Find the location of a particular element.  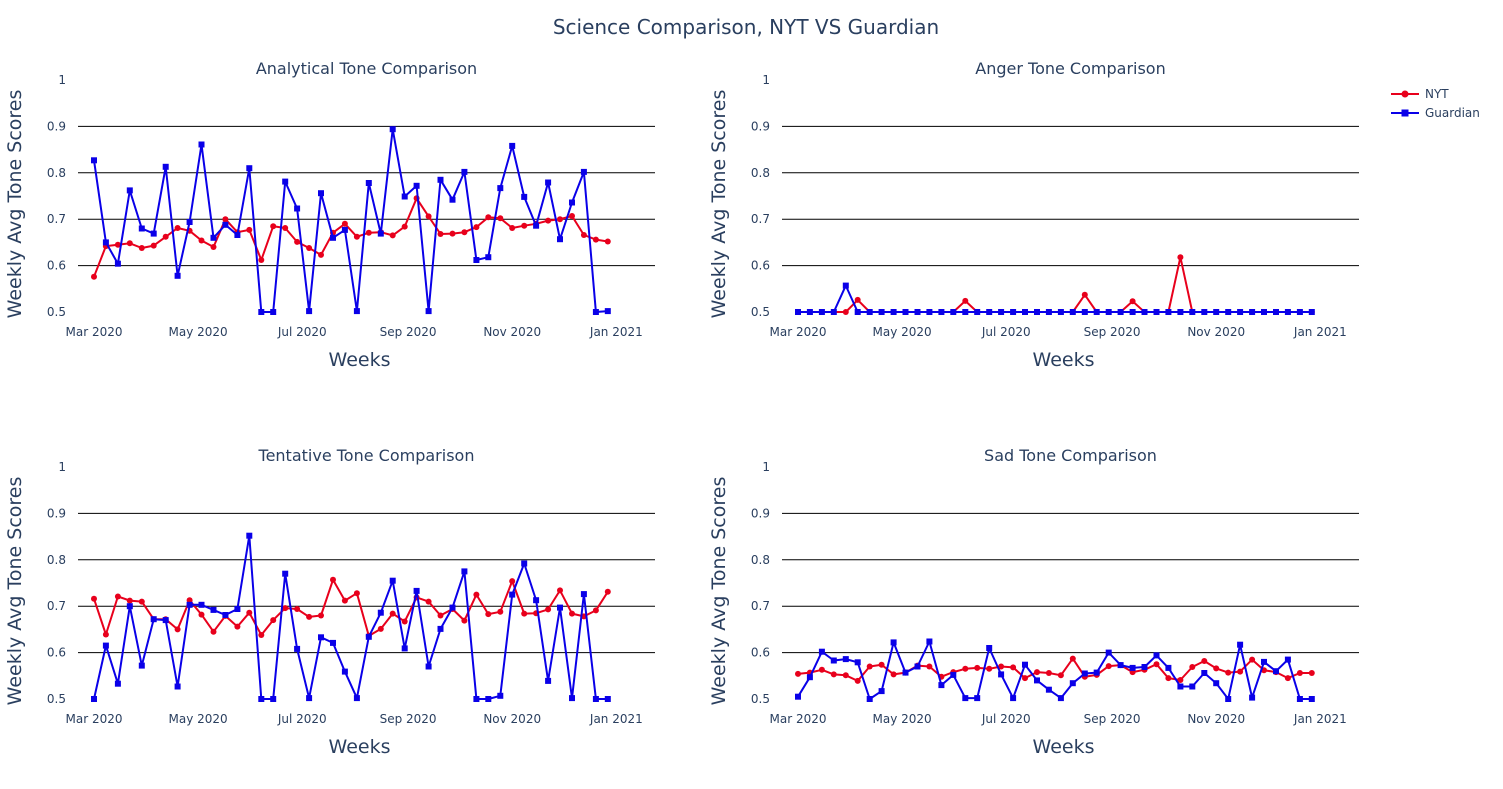

series-nyt is located at coordinates (1055, 284).